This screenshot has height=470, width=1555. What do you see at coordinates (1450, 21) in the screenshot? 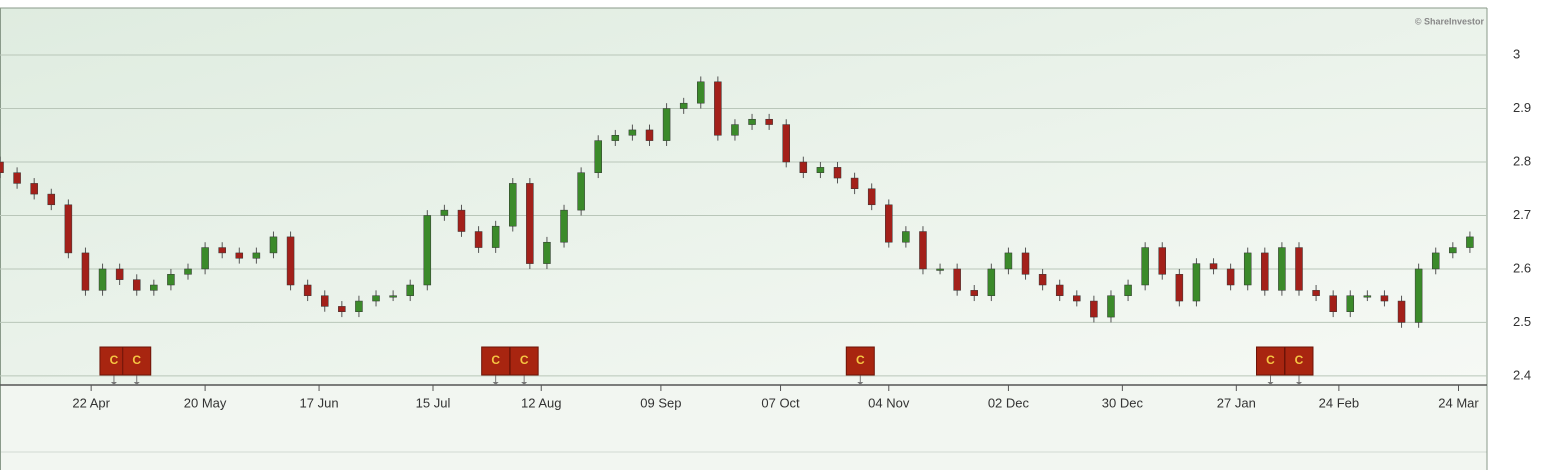
I see `watermark: © ShareInvestor` at bounding box center [1450, 21].